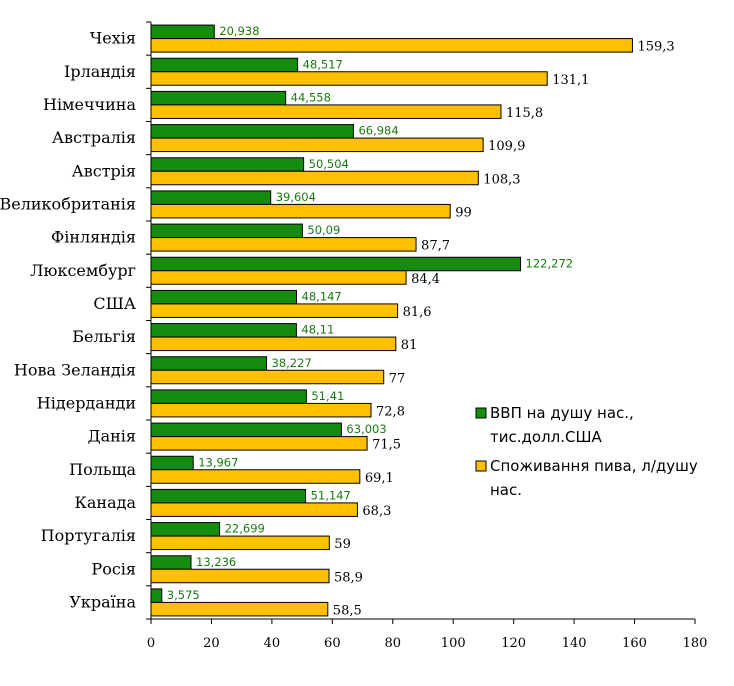 This screenshot has width=734, height=686. I want to click on data-label-beer: 87,7, so click(435, 246).